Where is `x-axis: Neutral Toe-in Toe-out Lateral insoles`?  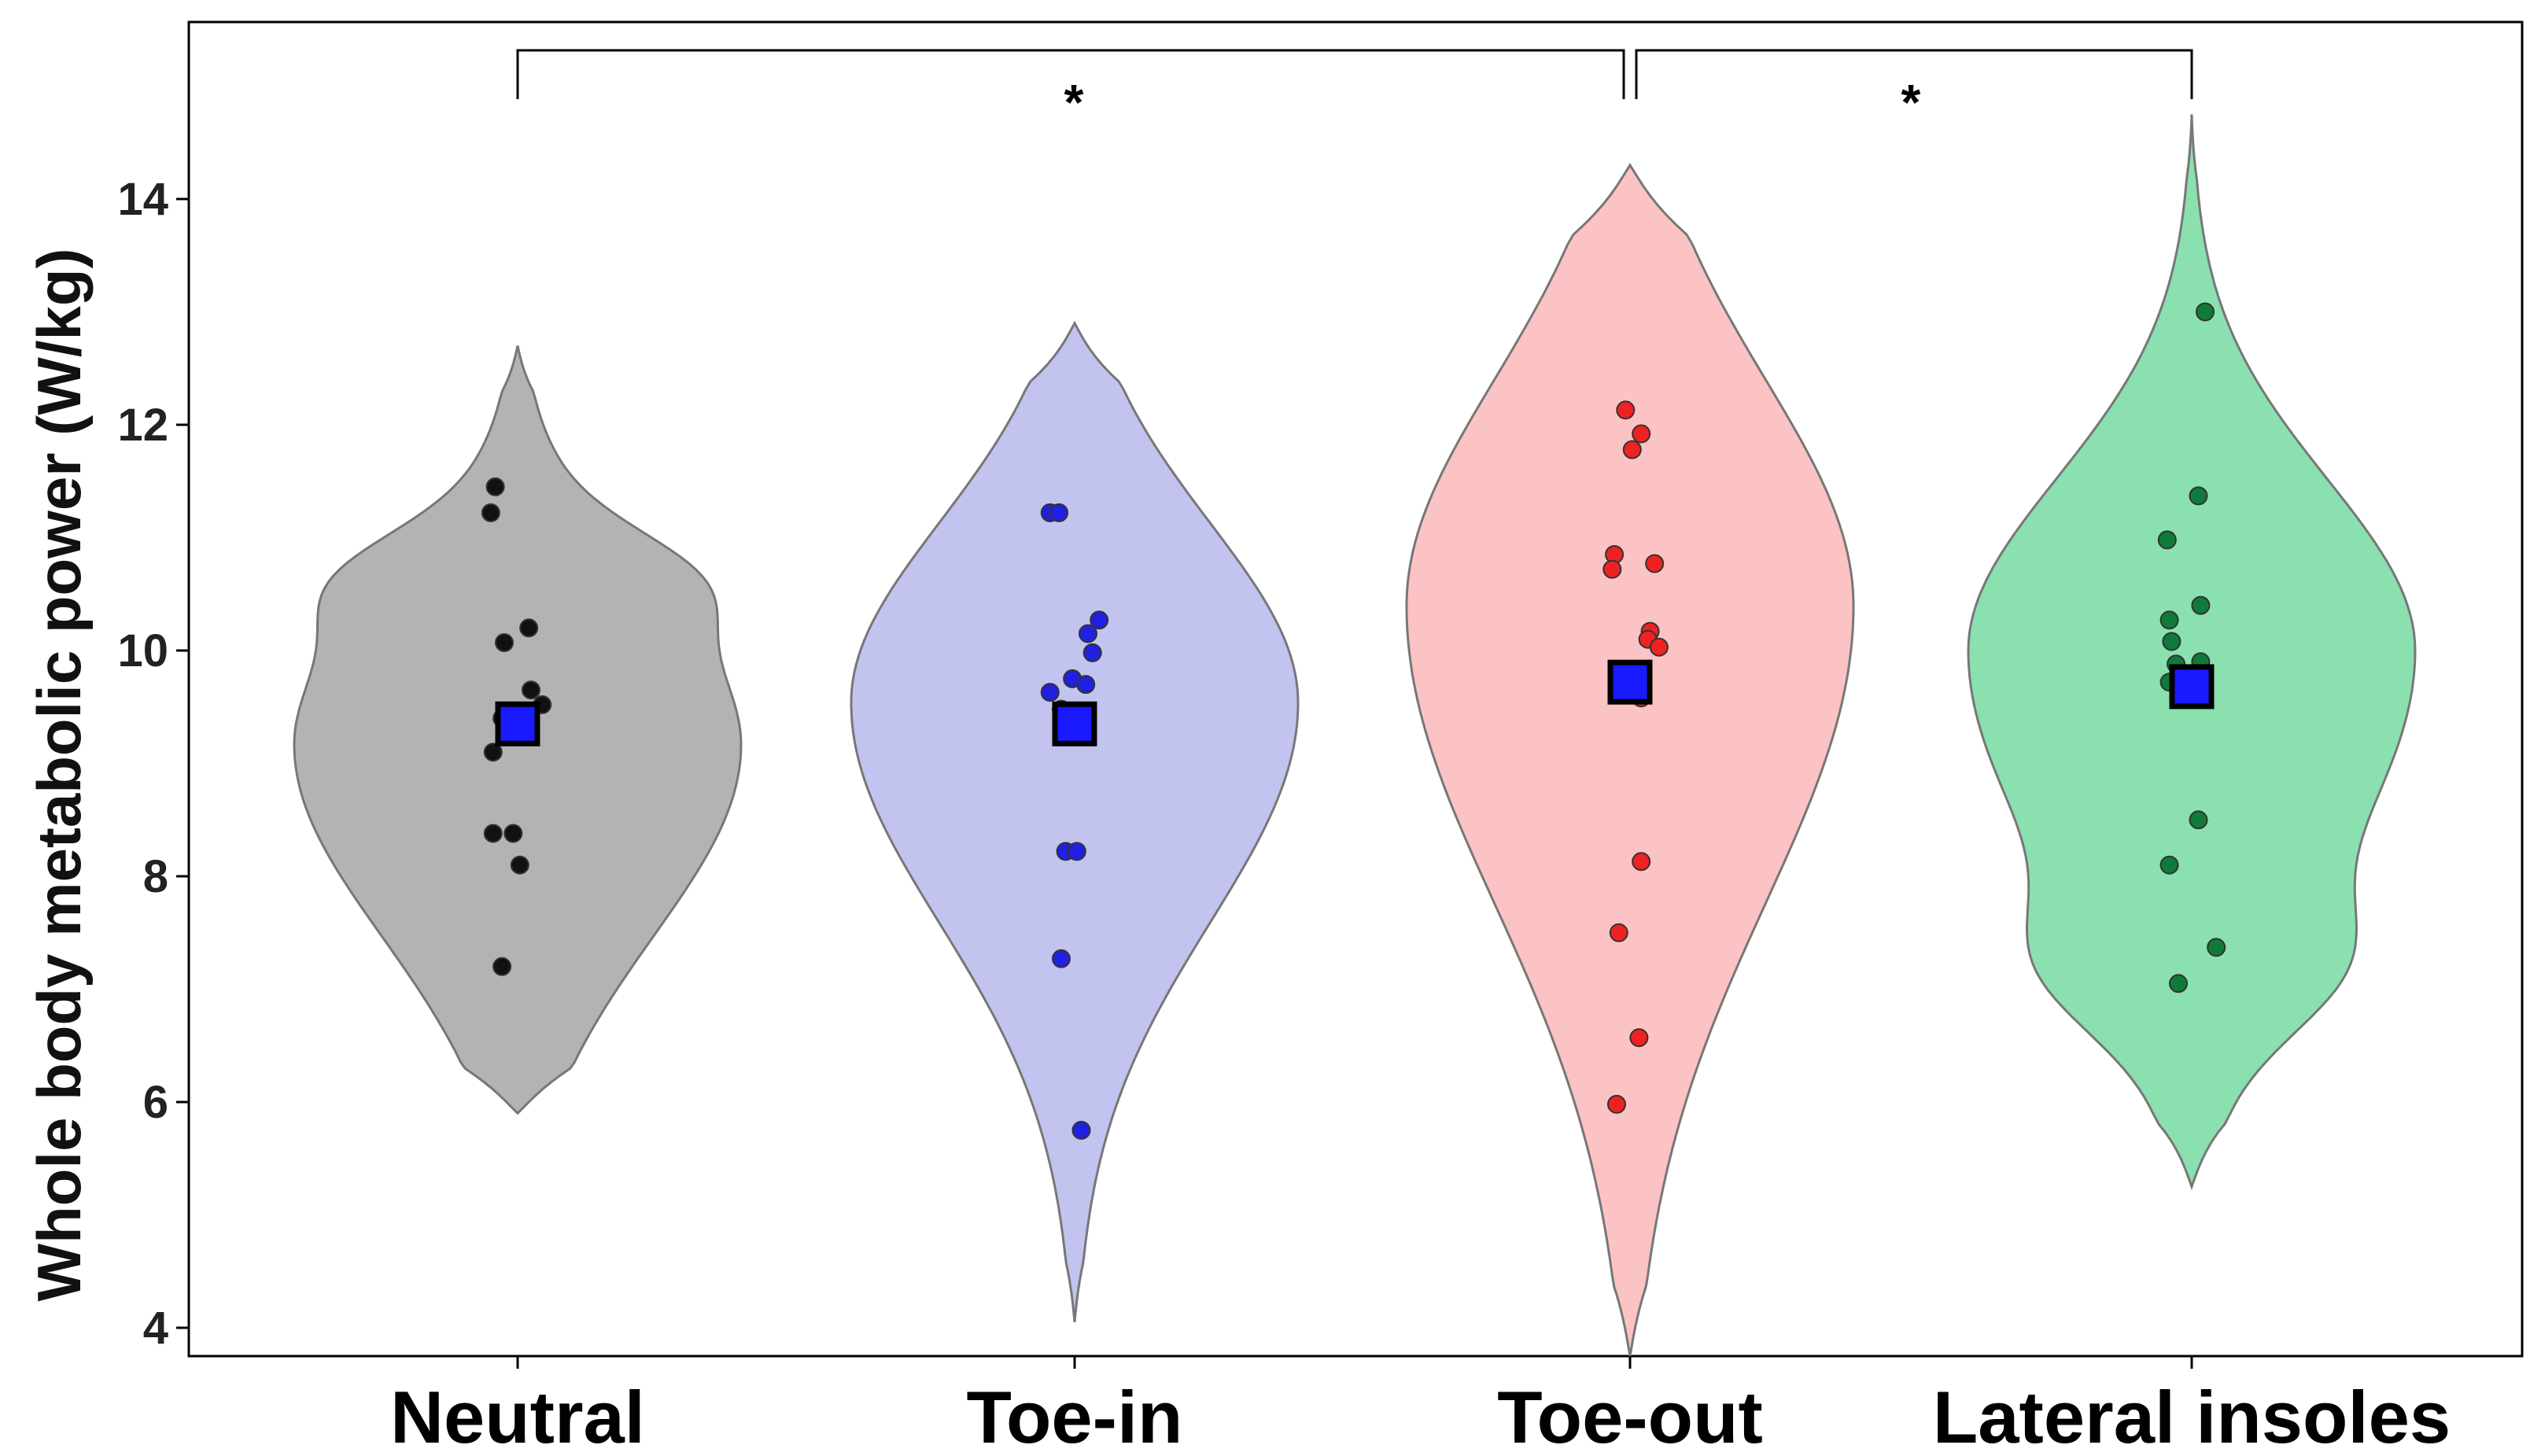 x-axis: Neutral Toe-in Toe-out Lateral insoles is located at coordinates (1420, 1406).